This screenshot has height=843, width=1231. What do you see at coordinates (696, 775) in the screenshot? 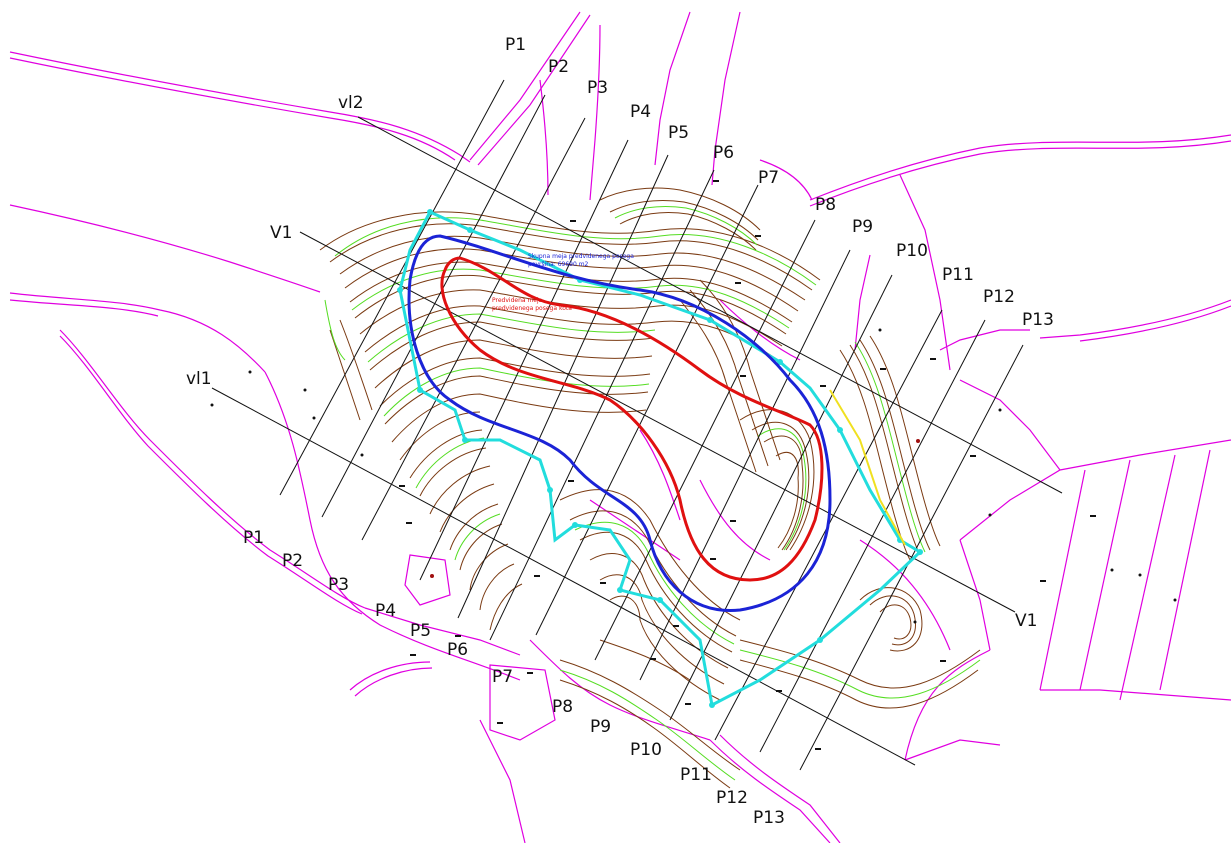
I see `profile-label-bottom-p11: P11` at bounding box center [696, 775].